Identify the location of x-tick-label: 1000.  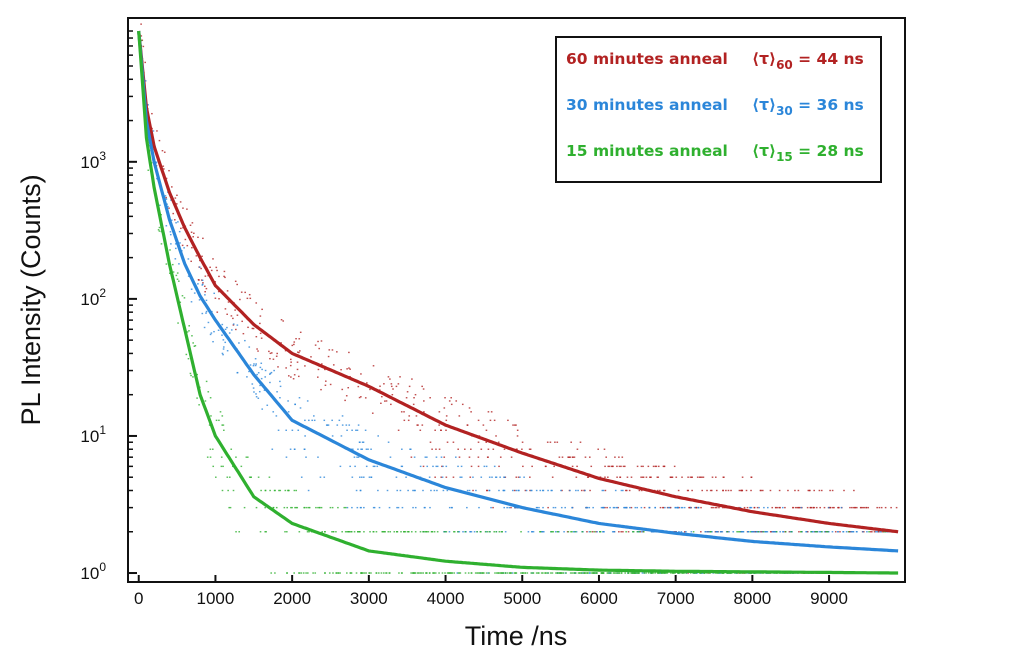
(216, 598).